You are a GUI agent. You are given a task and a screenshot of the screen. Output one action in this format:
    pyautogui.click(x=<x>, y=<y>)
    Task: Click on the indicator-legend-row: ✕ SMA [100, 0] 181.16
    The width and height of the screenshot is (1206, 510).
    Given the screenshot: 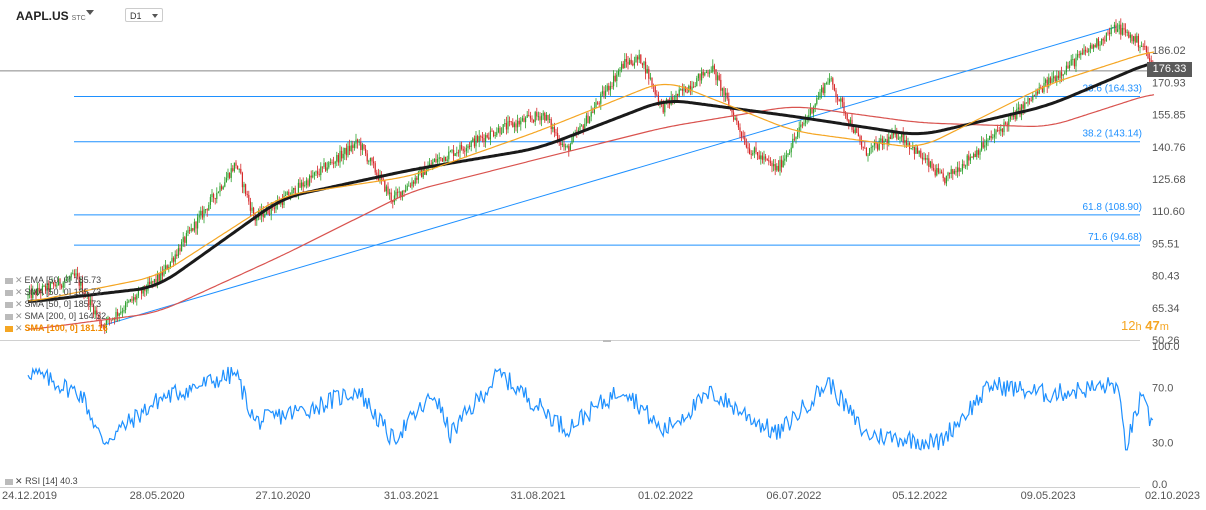 What is the action you would take?
    pyautogui.click(x=56, y=328)
    